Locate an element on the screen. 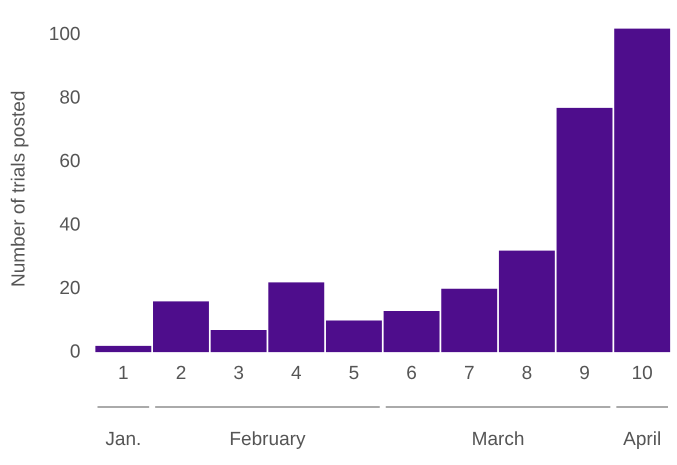 This screenshot has height=465, width=677. text: April is located at coordinates (642, 439).